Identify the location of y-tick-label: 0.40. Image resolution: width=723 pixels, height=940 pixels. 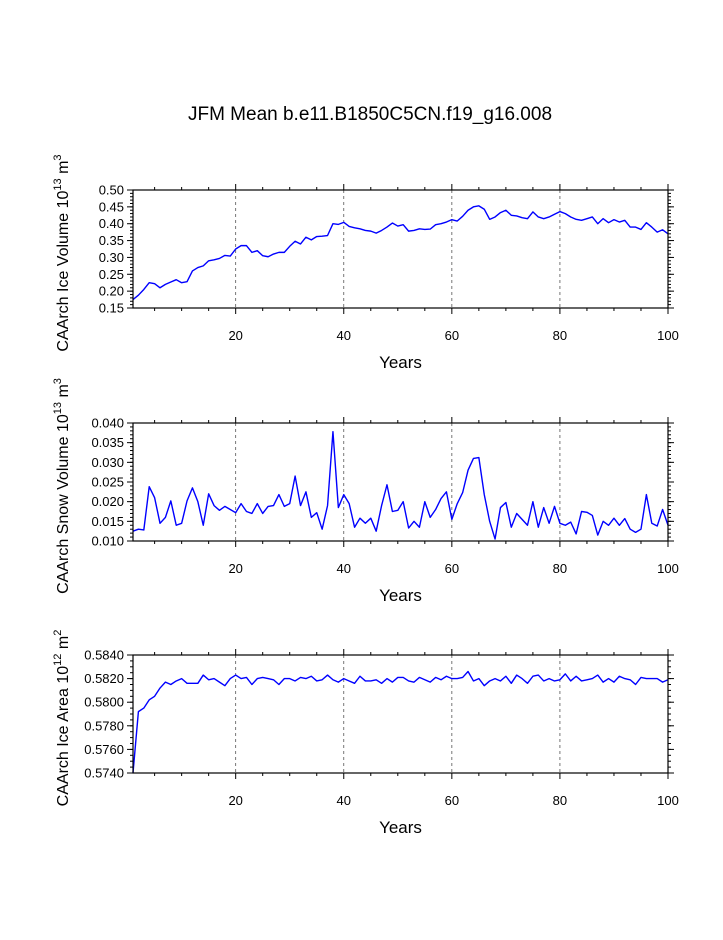
(111, 223).